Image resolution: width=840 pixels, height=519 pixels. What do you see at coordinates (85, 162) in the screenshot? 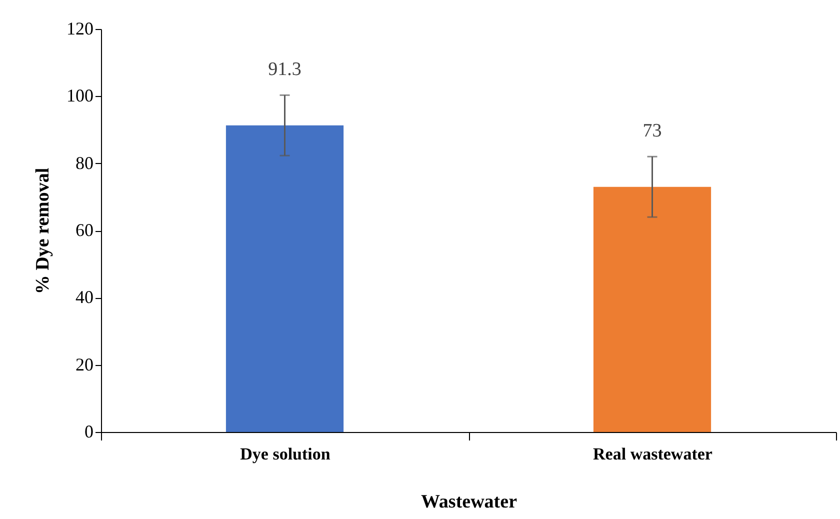
I see `y-tick-label: 80` at bounding box center [85, 162].